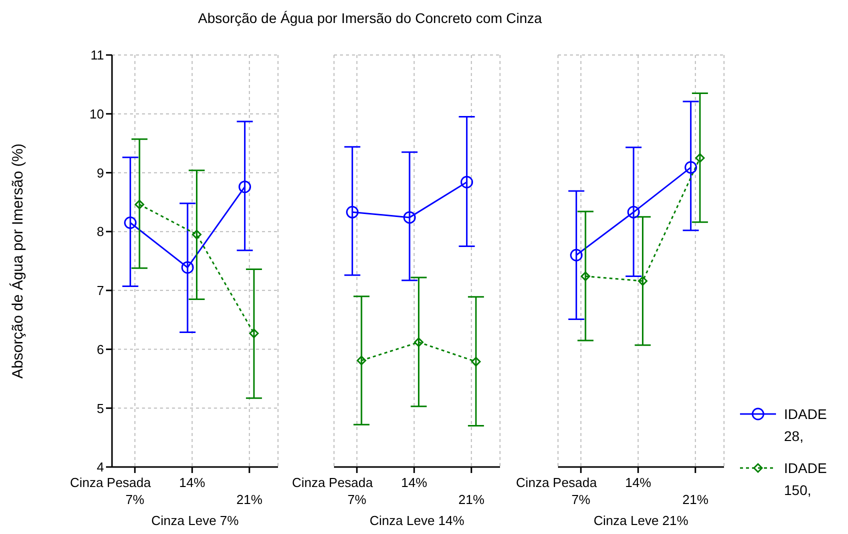 The image size is (848, 534). I want to click on y-tick-label: 11, so click(97, 55).